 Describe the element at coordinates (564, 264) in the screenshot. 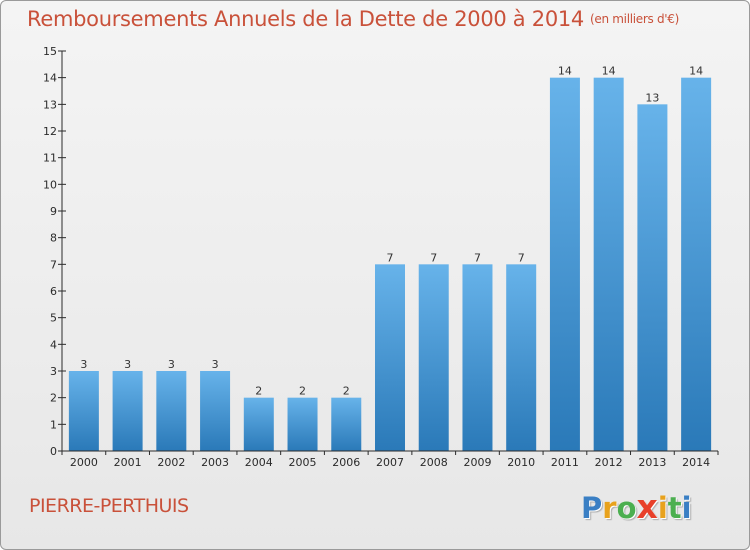

I see `bar-2011` at that location.